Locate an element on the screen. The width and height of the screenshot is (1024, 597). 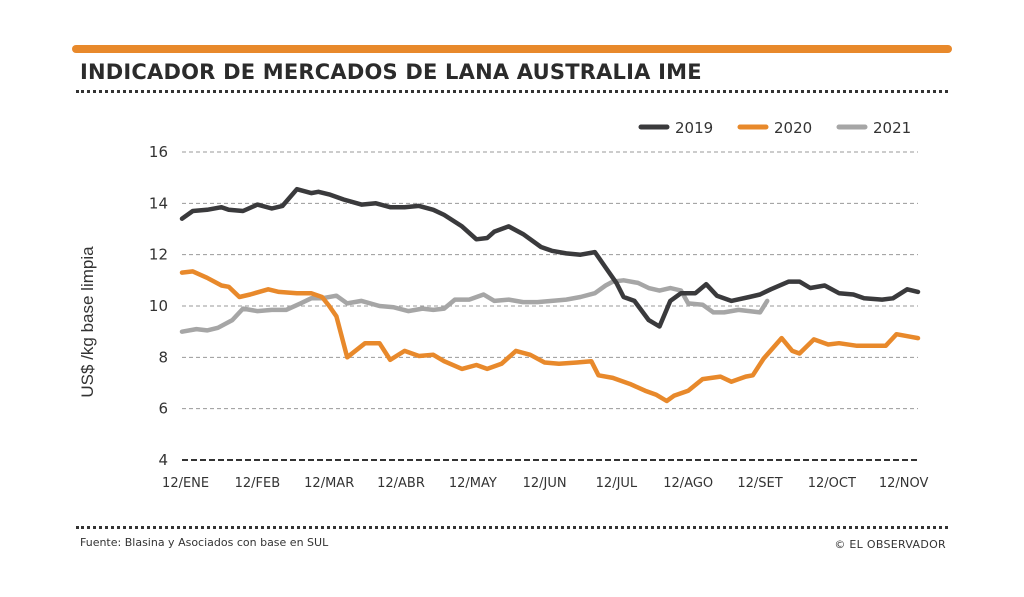
legend: 2019 2020 2021 is located at coordinates (774, 128).